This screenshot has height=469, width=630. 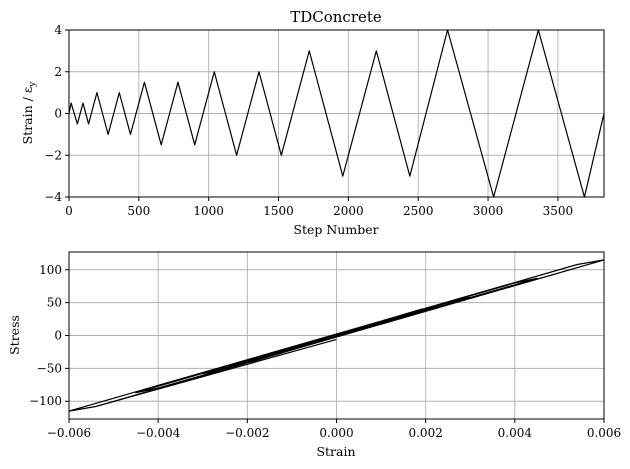 What do you see at coordinates (488, 211) in the screenshot?
I see `x-tick-label: 3000` at bounding box center [488, 211].